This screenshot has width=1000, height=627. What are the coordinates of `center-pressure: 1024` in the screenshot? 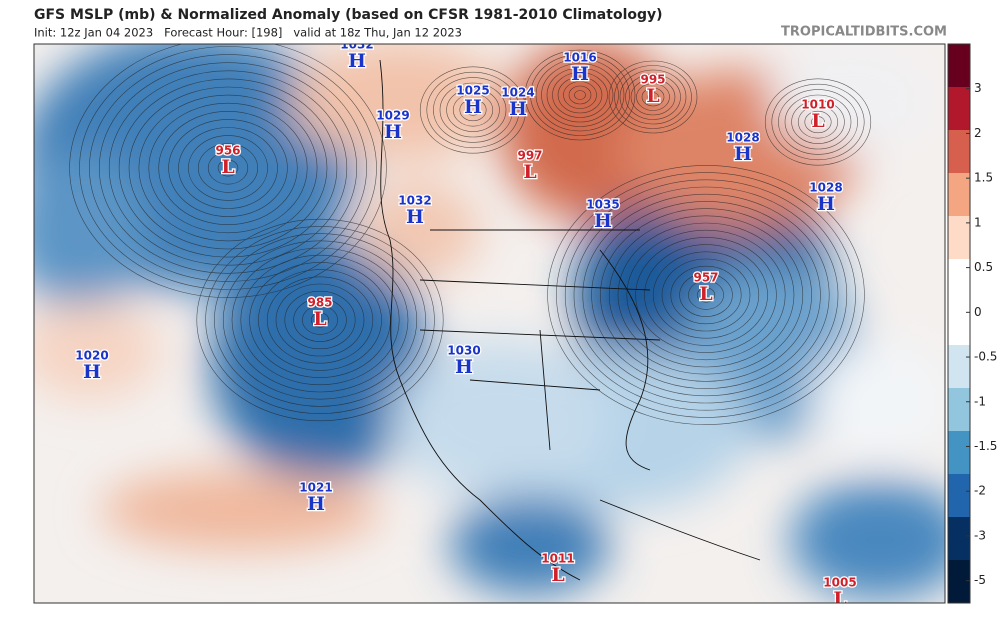 It's located at (517, 93).